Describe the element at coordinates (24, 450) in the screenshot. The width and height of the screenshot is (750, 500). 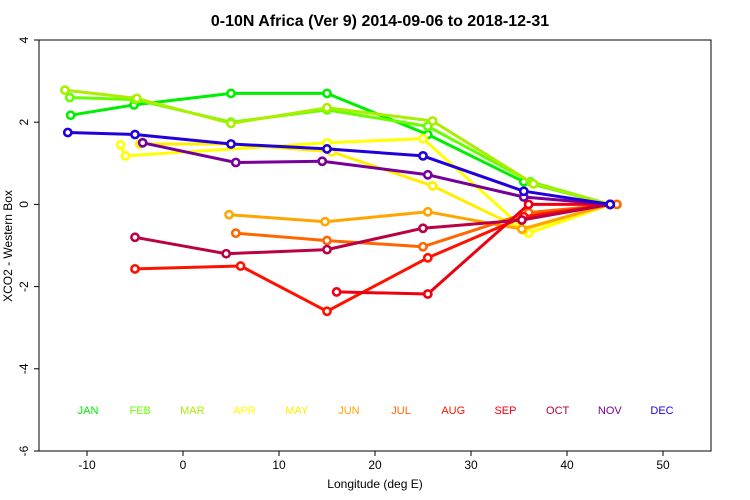
I see `y-tick-label: -6` at that location.